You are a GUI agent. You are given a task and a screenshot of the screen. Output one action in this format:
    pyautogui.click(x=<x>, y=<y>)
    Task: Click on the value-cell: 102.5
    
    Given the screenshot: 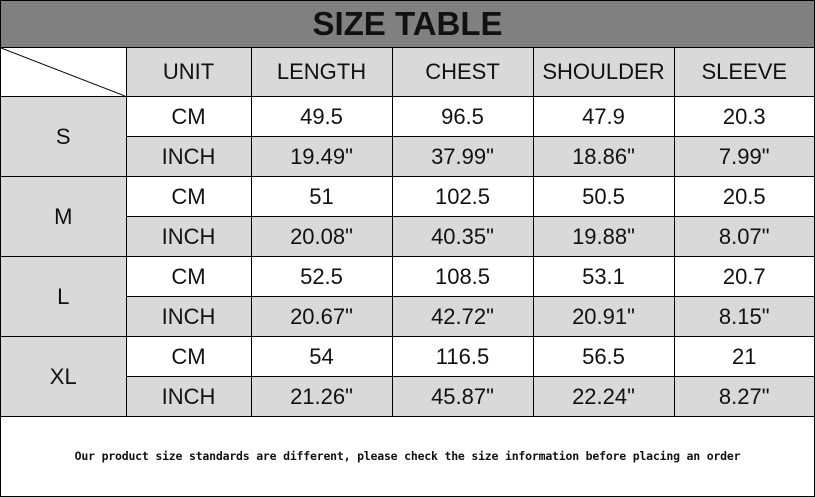 What is the action you would take?
    pyautogui.click(x=462, y=196)
    